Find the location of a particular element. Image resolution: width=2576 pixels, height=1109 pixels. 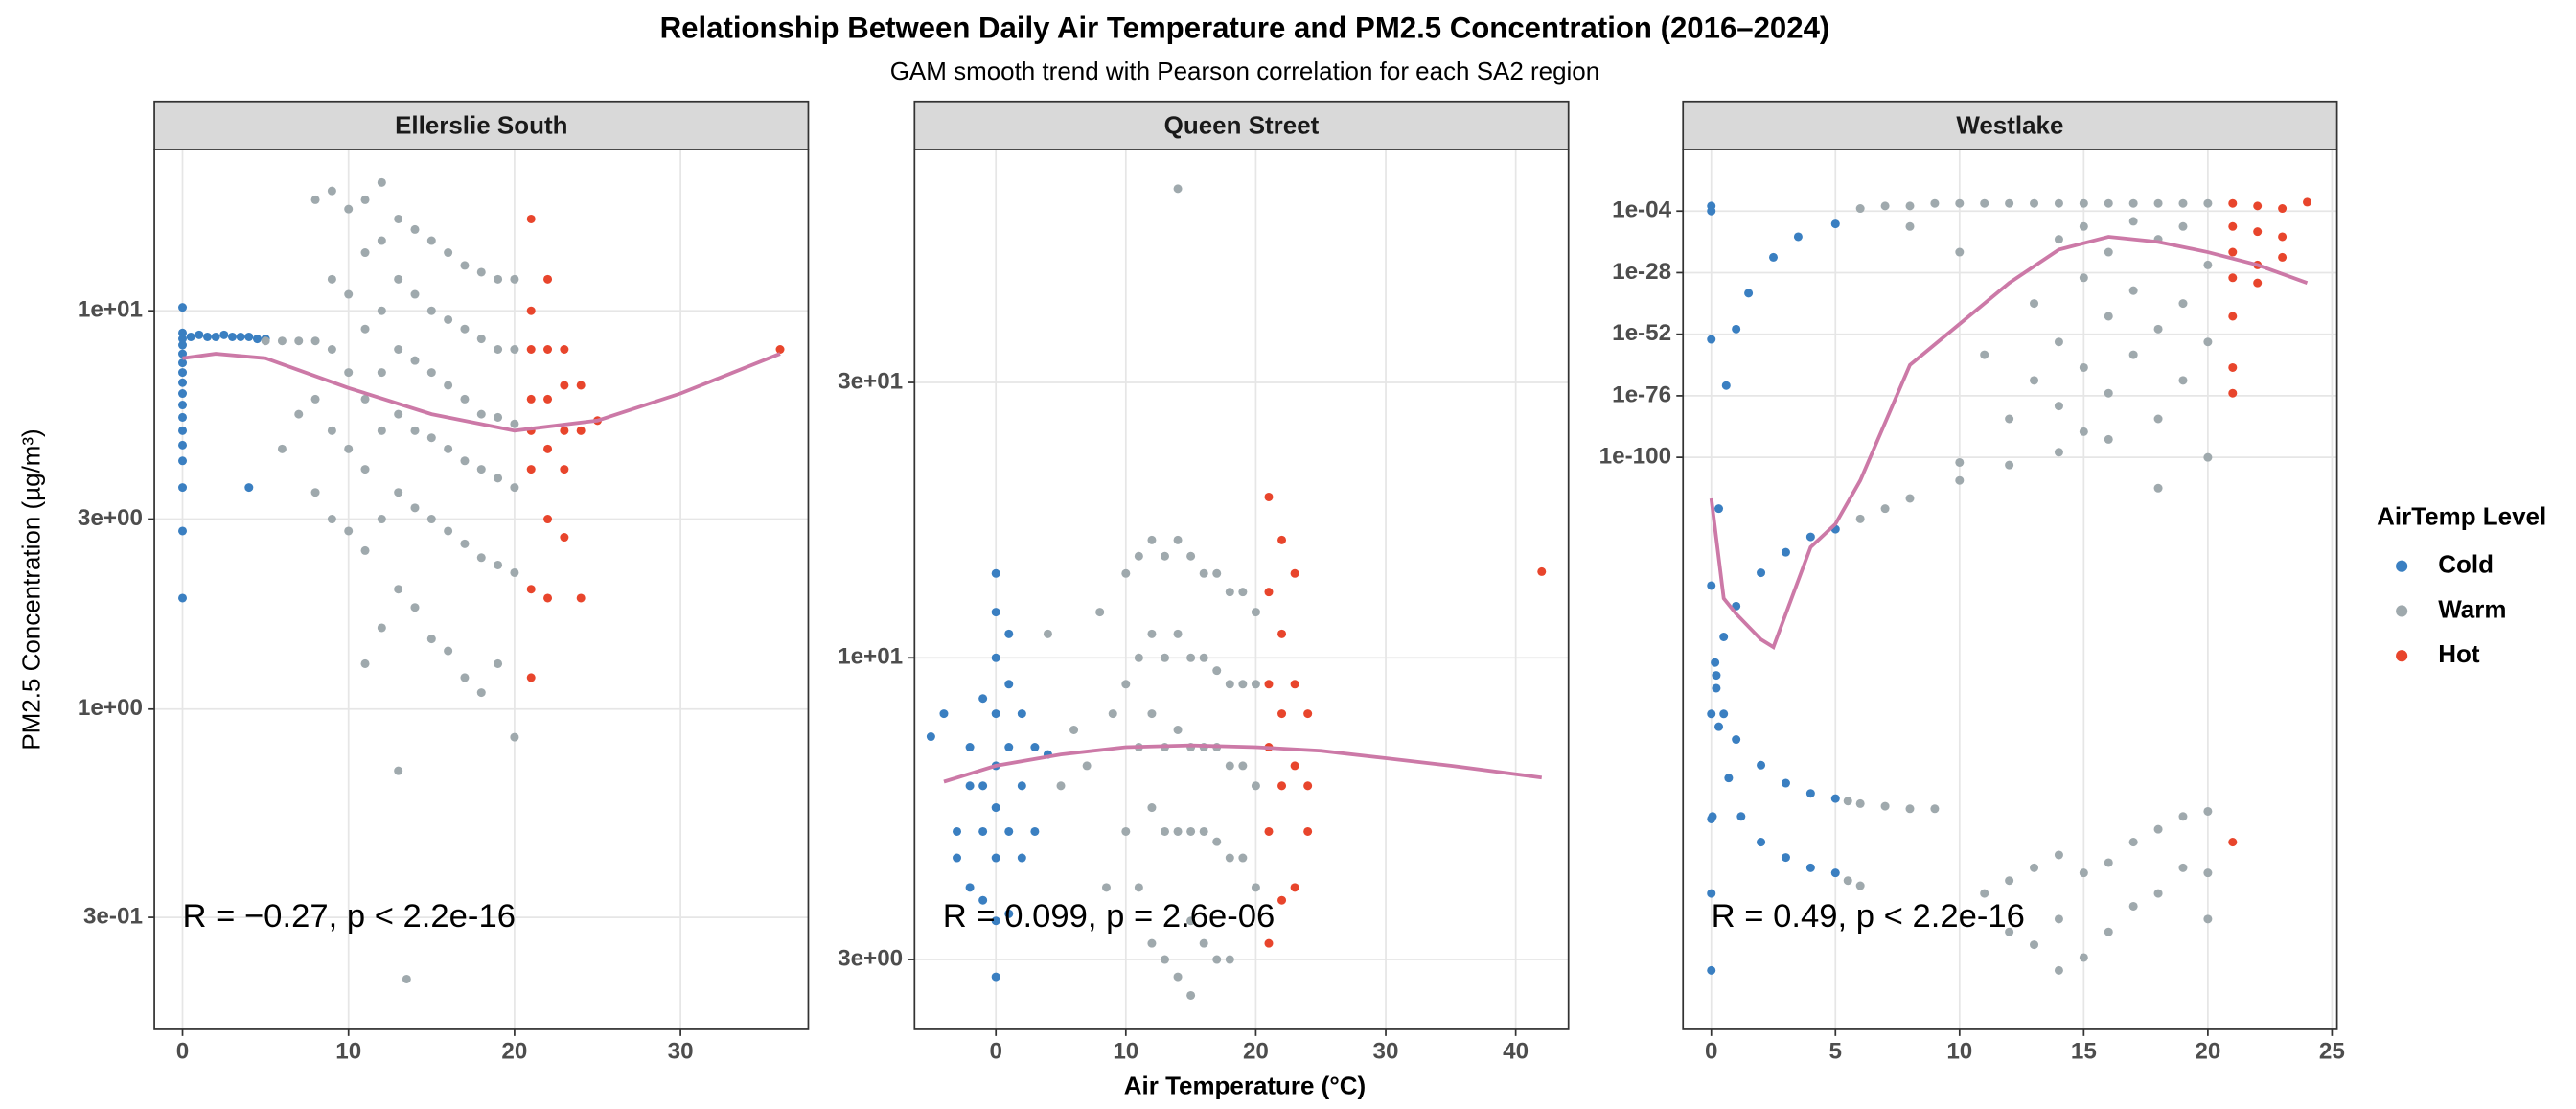

strip-title: Westlake is located at coordinates (2009, 125).